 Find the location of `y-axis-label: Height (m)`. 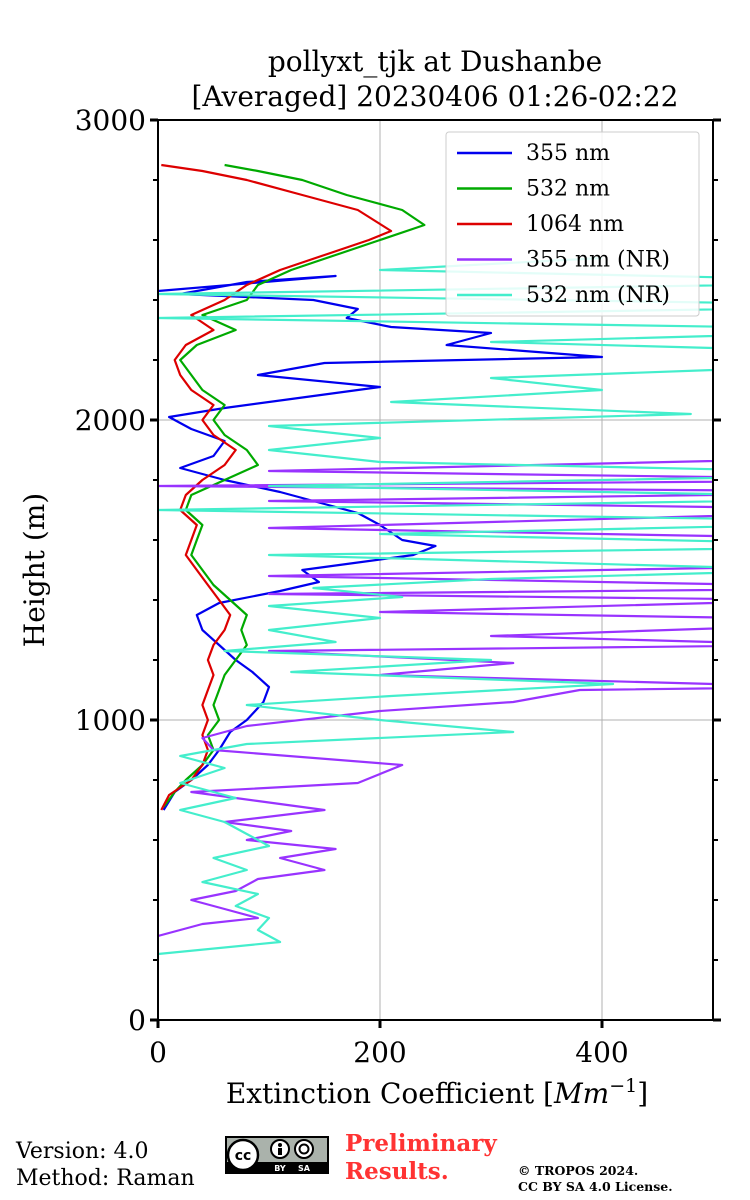

y-axis-label: Height (m) is located at coordinates (34, 570).